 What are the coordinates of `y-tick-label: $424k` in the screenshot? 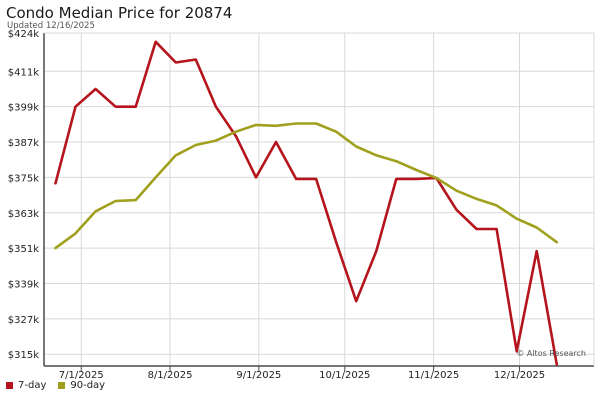 It's located at (23, 34).